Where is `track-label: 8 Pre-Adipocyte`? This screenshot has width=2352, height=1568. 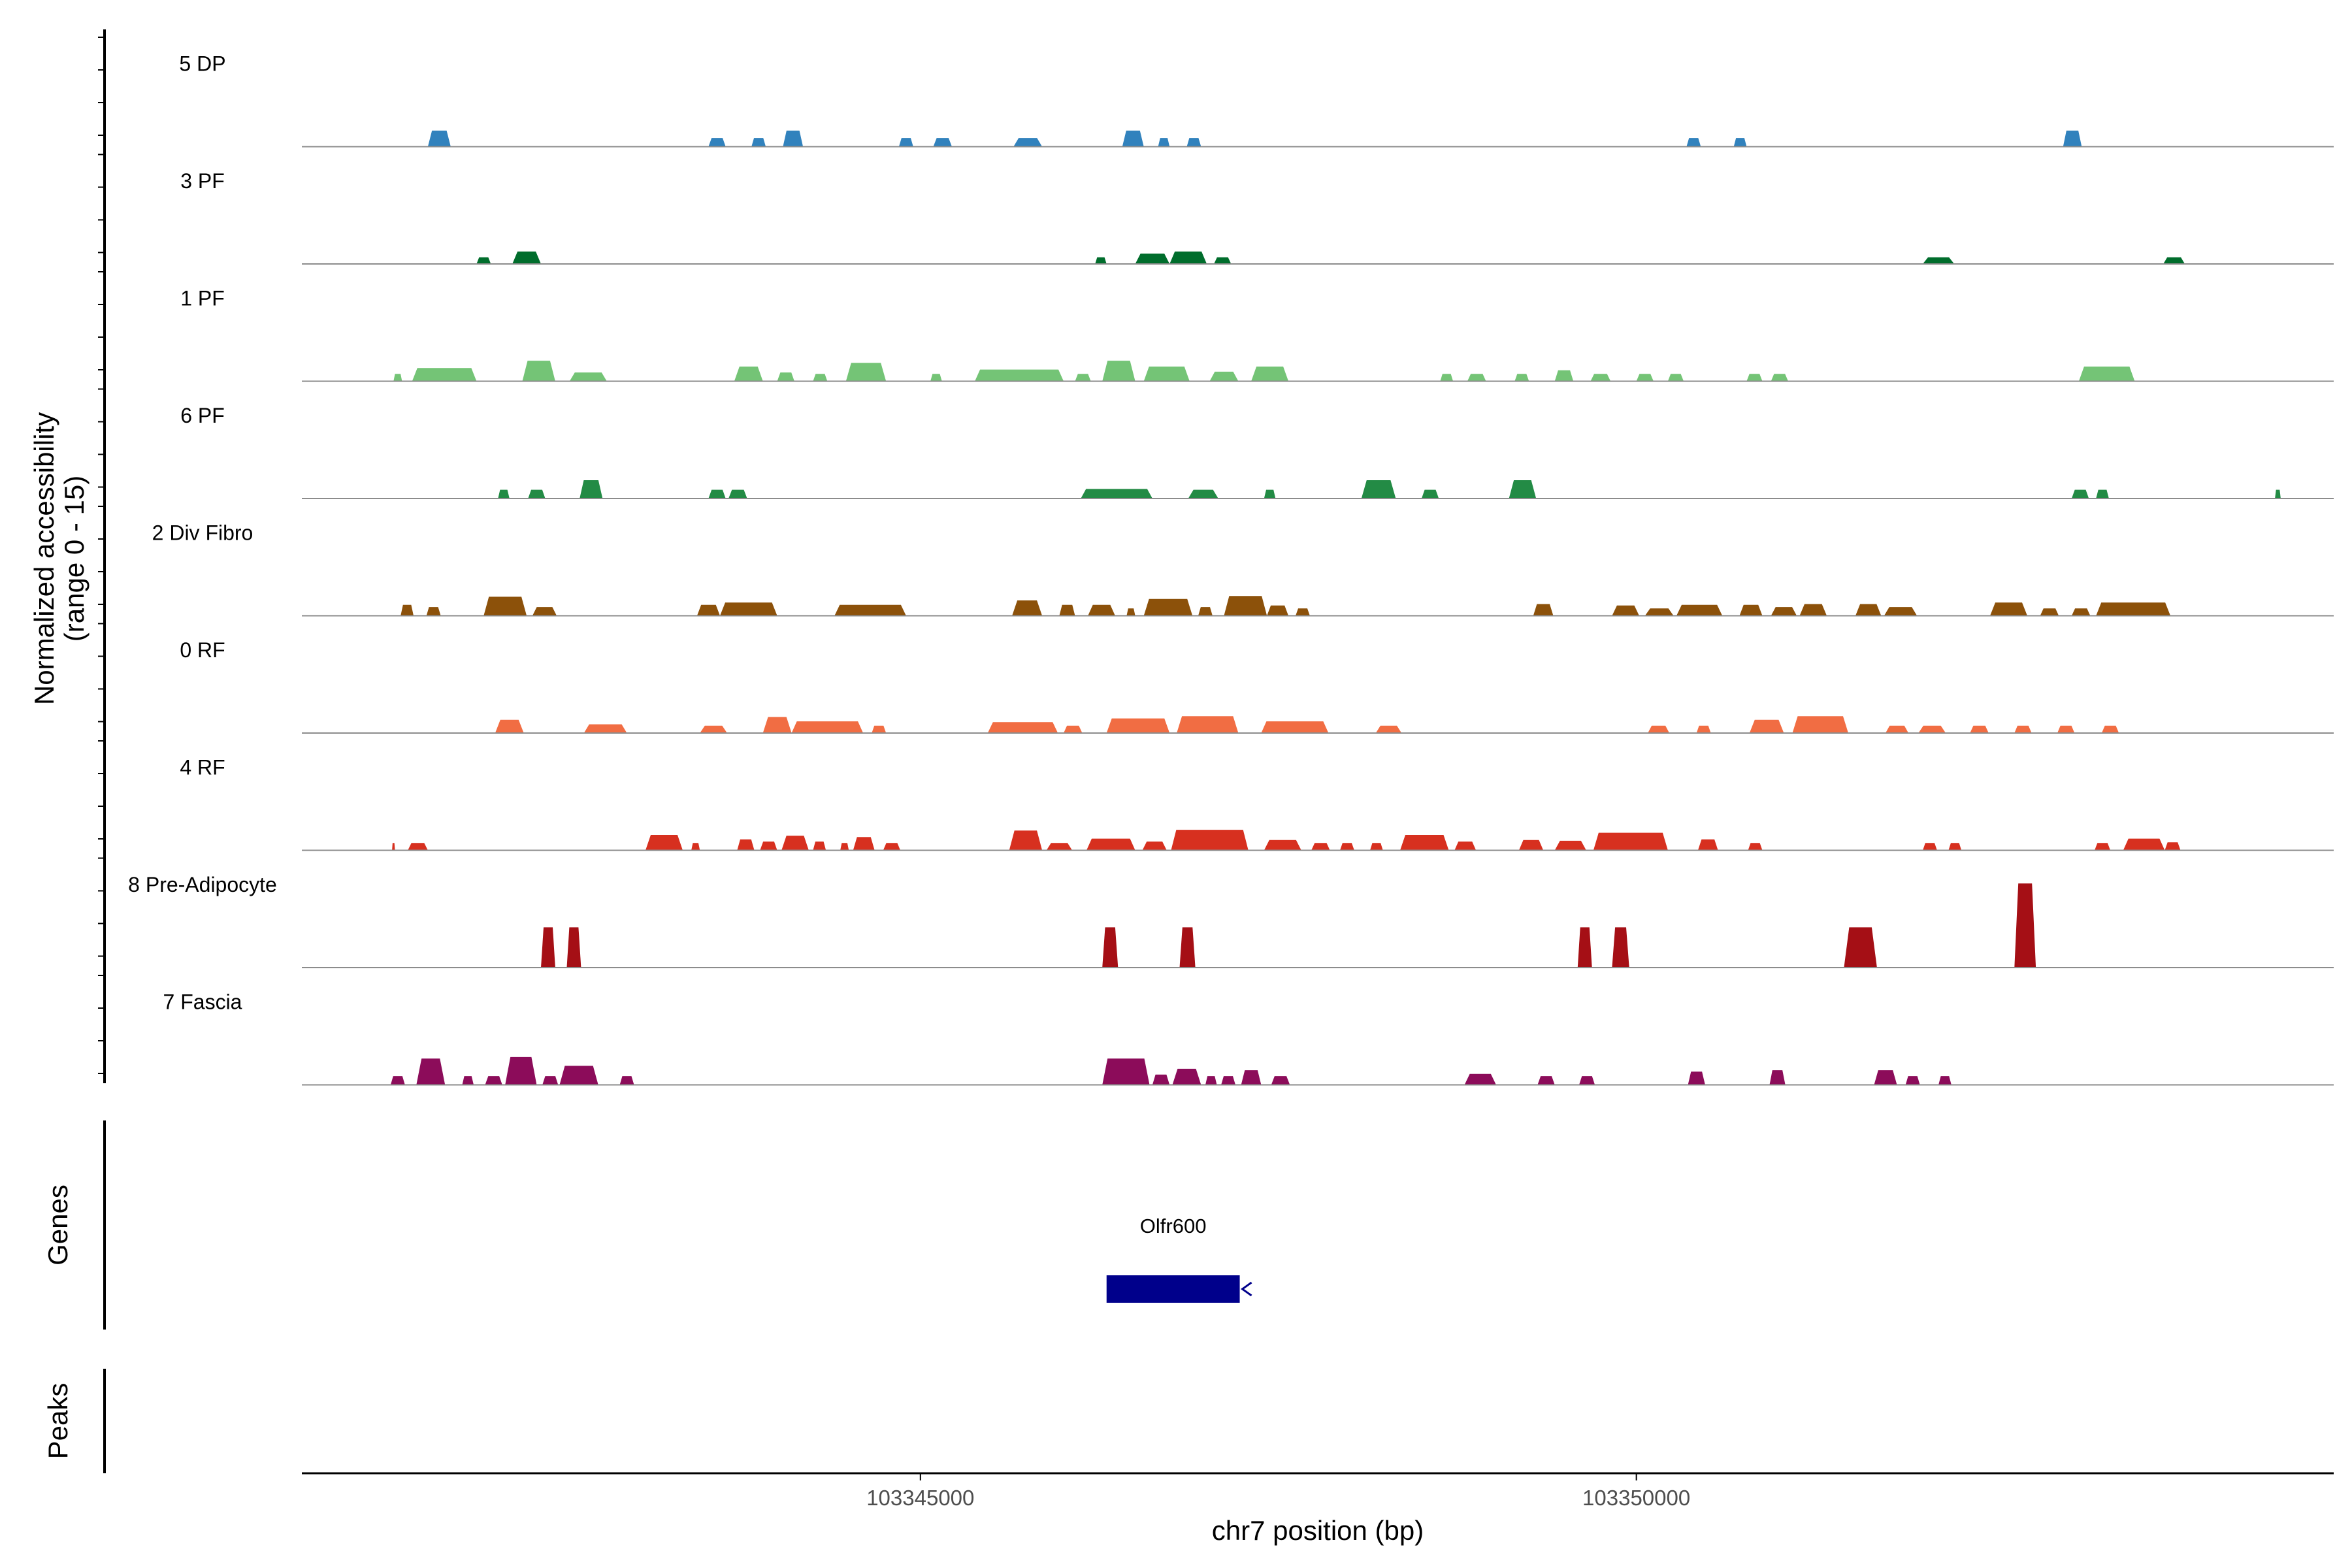
track-label: 8 Pre-Adipocyte is located at coordinates (202, 884).